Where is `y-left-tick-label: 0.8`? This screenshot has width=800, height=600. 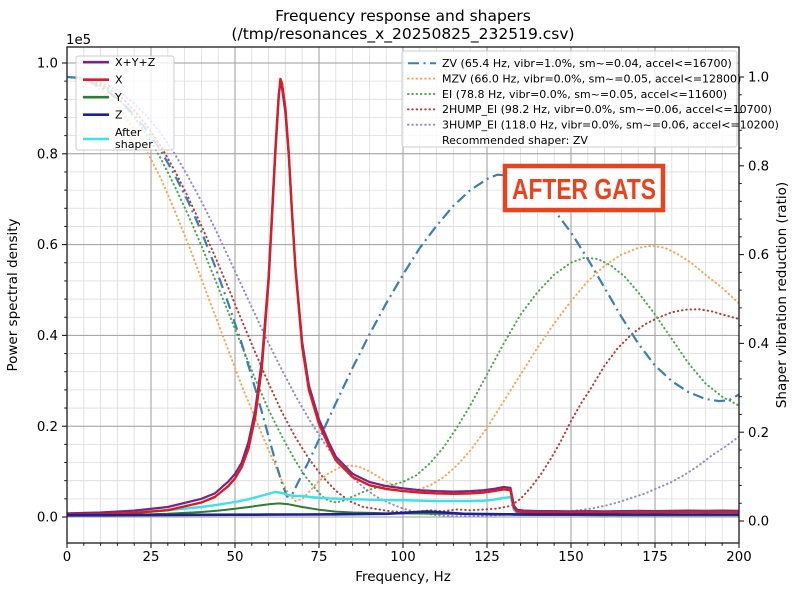
y-left-tick-label: 0.8 is located at coordinates (47, 154).